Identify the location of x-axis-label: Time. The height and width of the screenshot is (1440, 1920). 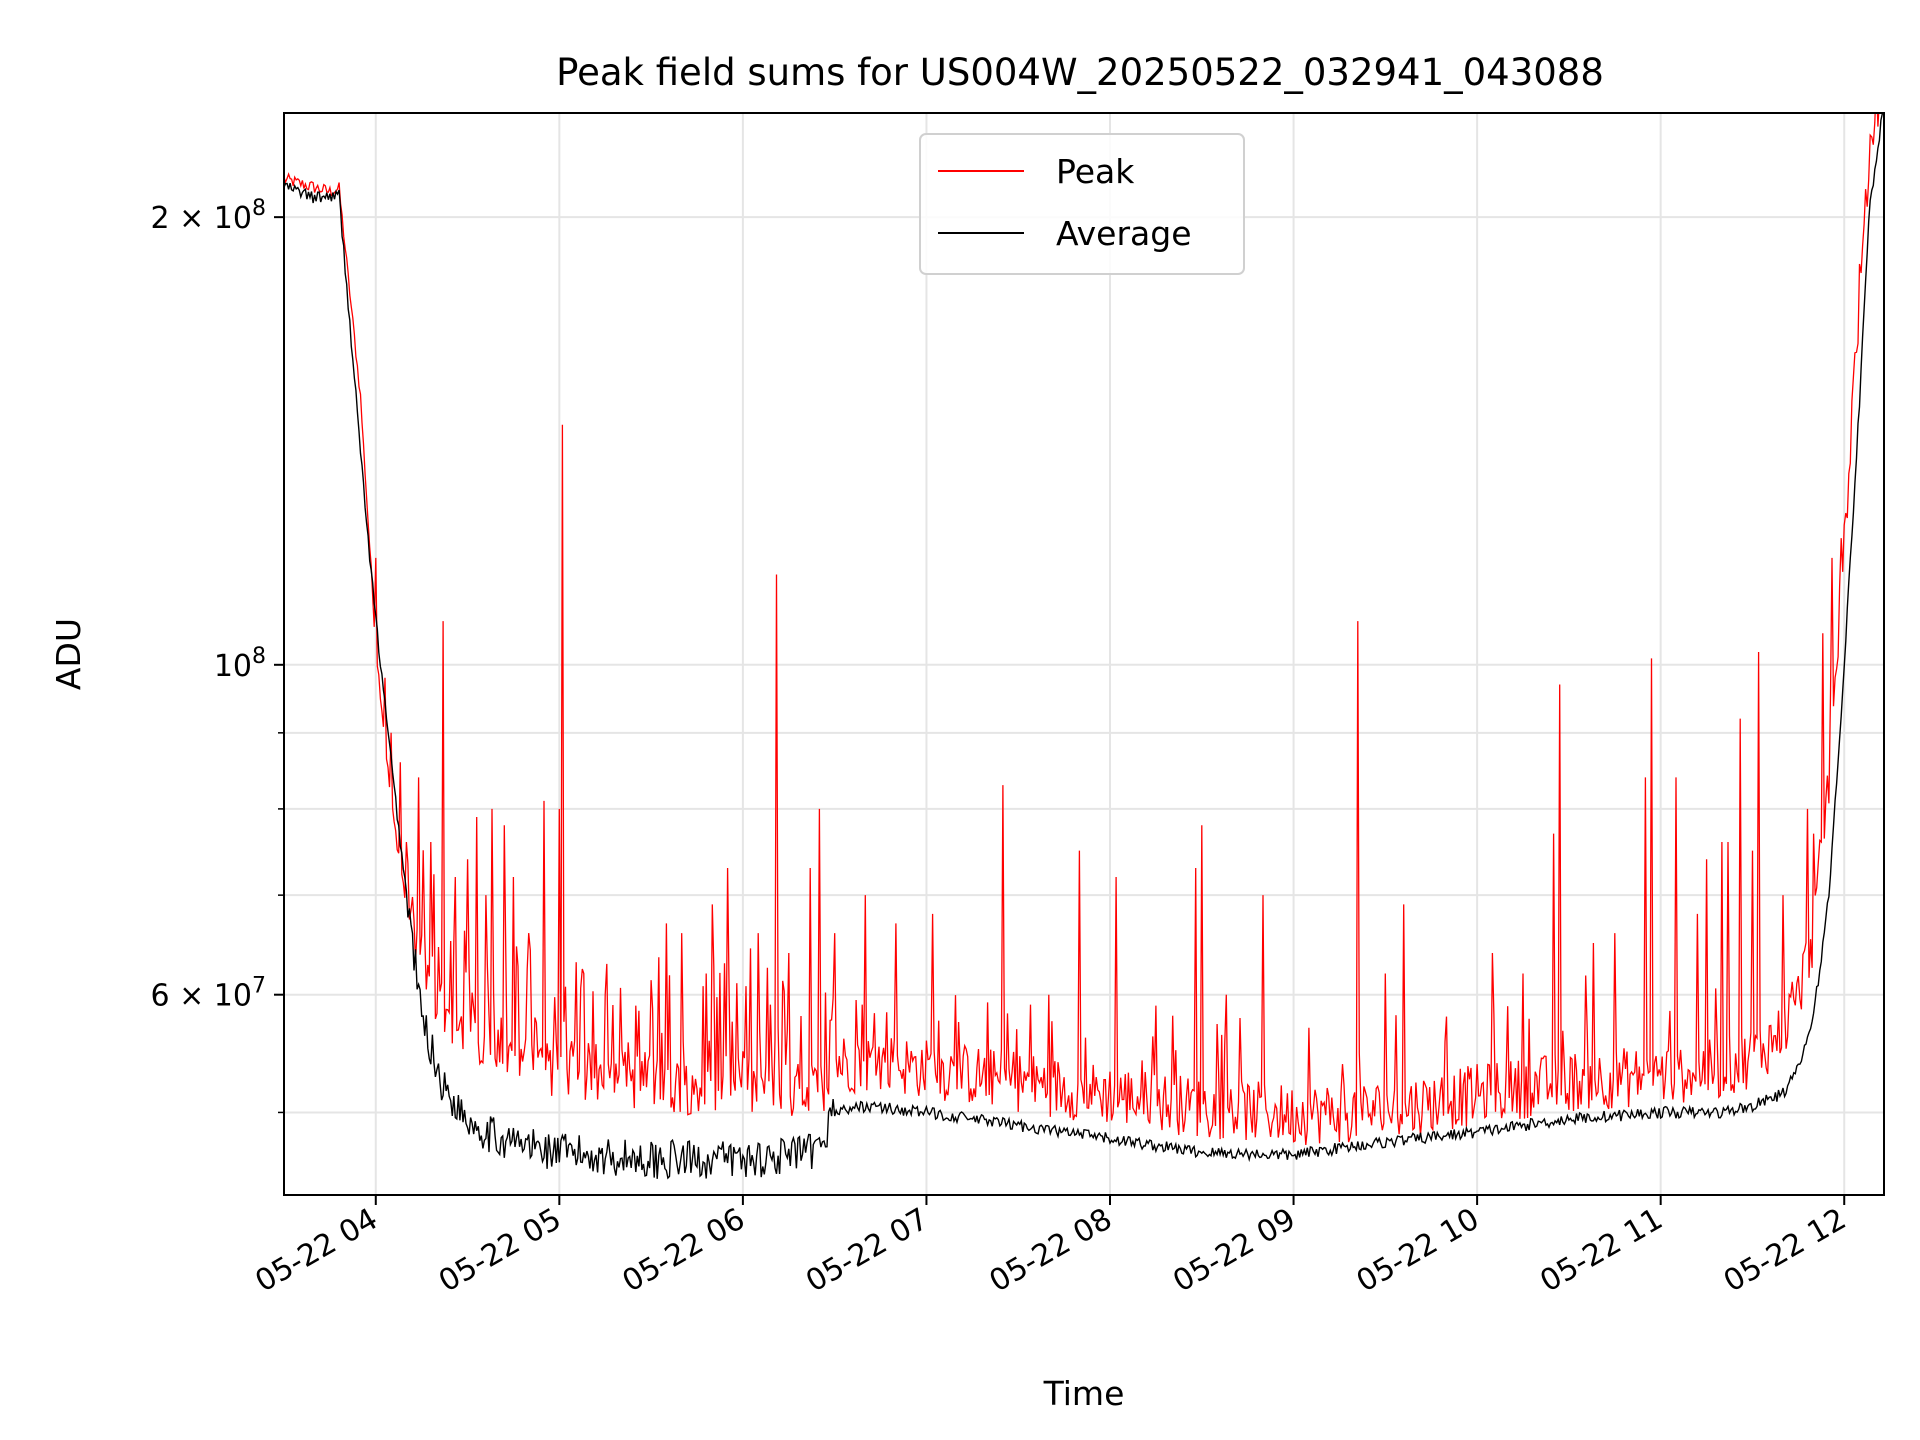
(1084, 1393).